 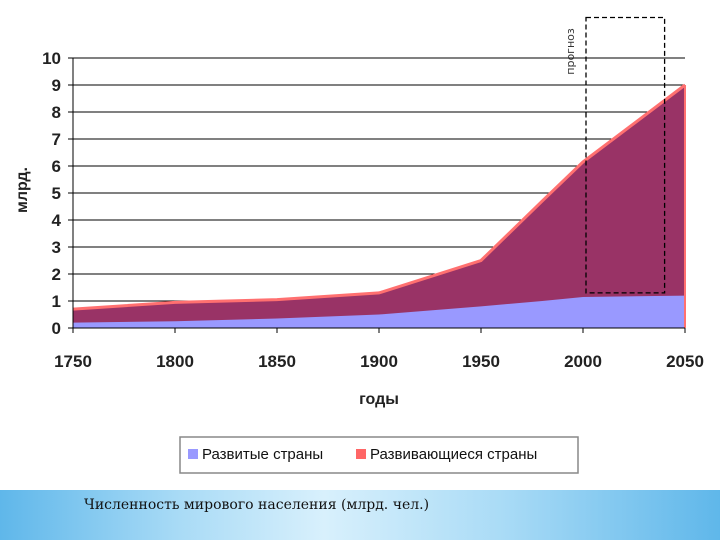 What do you see at coordinates (22, 190) in the screenshot?
I see `y-axis-title: млрд.` at bounding box center [22, 190].